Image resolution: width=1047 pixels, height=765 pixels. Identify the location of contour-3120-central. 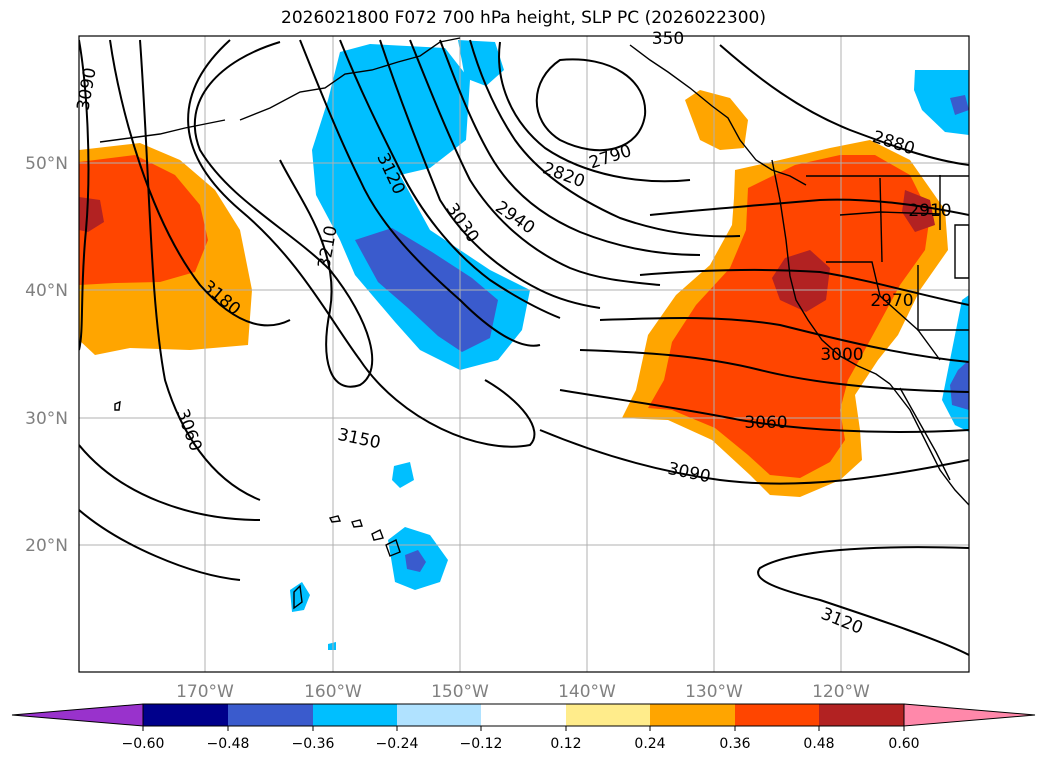
(420, 193).